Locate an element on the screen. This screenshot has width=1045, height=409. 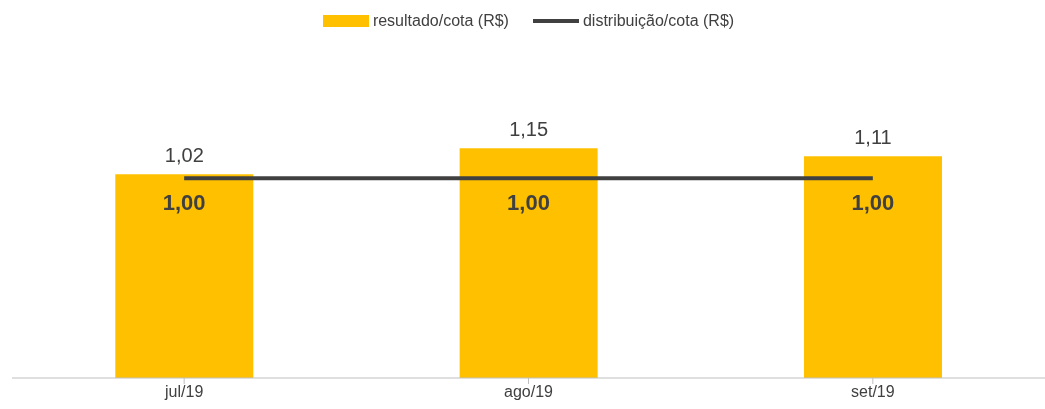
x-tick-label: set/19 is located at coordinates (873, 392).